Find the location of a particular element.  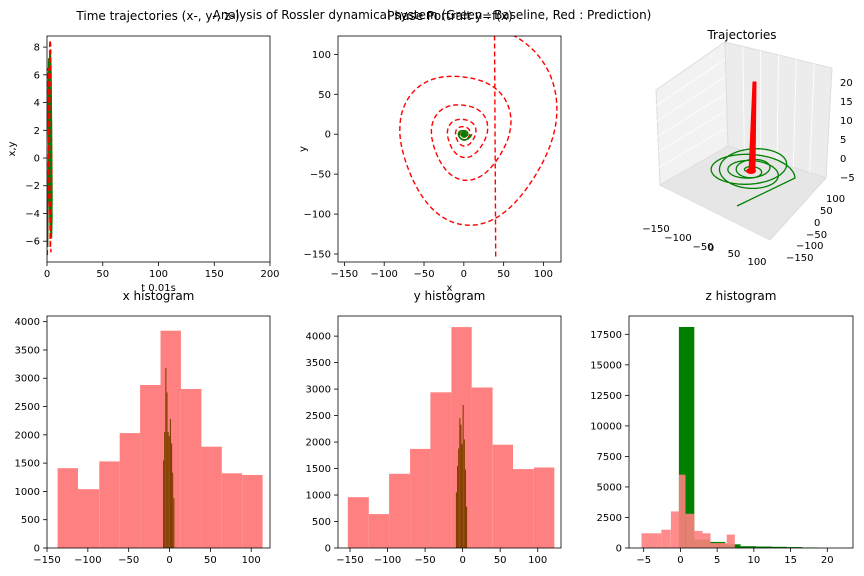

z-tick-label: −5 is located at coordinates (847, 178).